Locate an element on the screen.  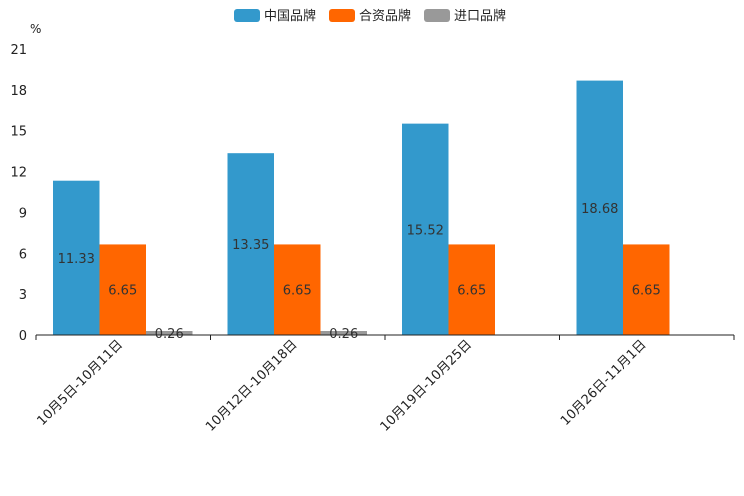
legend-swatch-import is located at coordinates (437, 15).